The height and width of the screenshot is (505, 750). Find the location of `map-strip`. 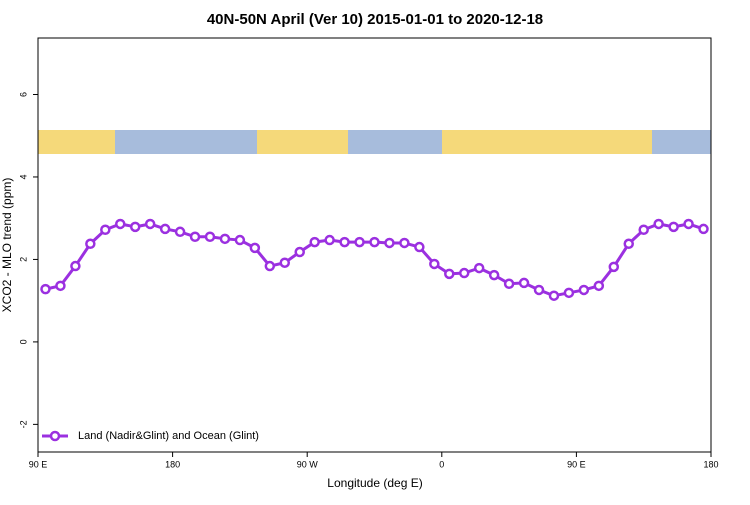

map-strip is located at coordinates (374, 142).